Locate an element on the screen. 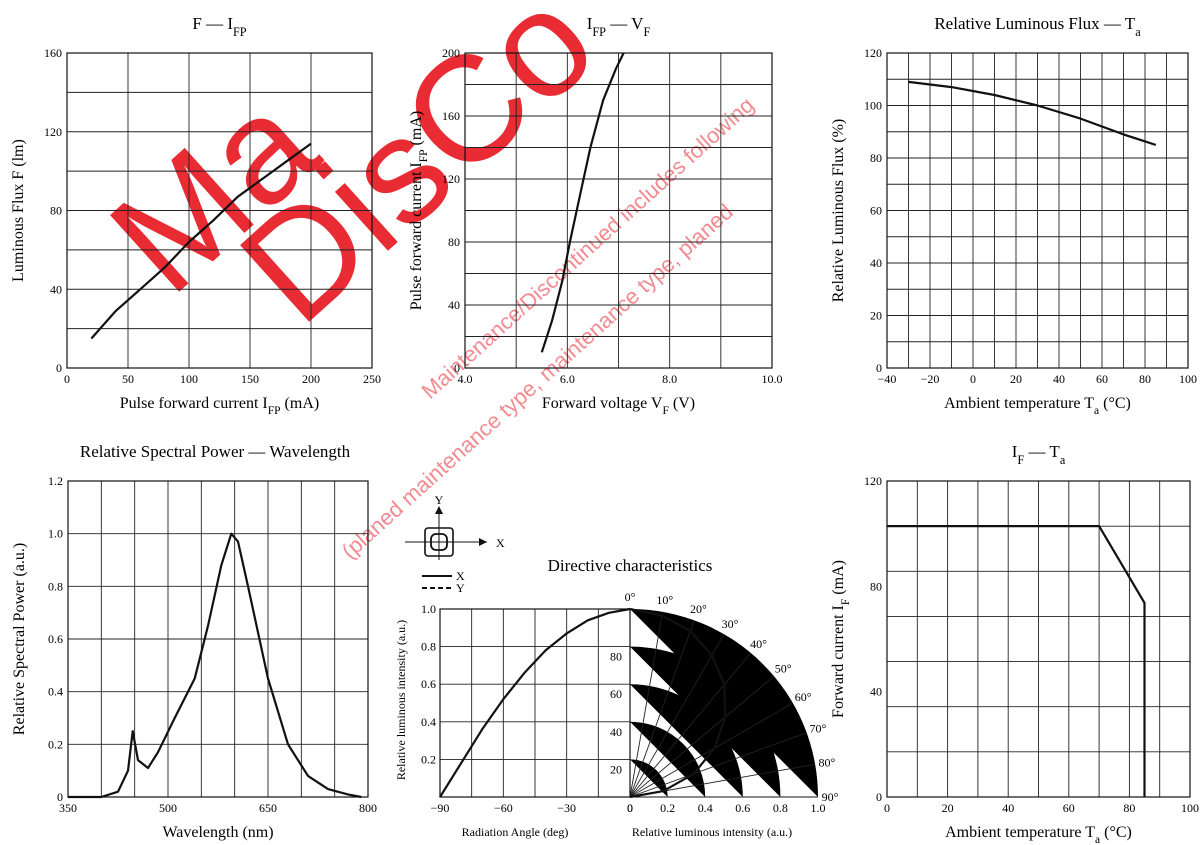 The image size is (1200, 845). ifp-vs-vf-xtick: 10.0 is located at coordinates (772, 379).